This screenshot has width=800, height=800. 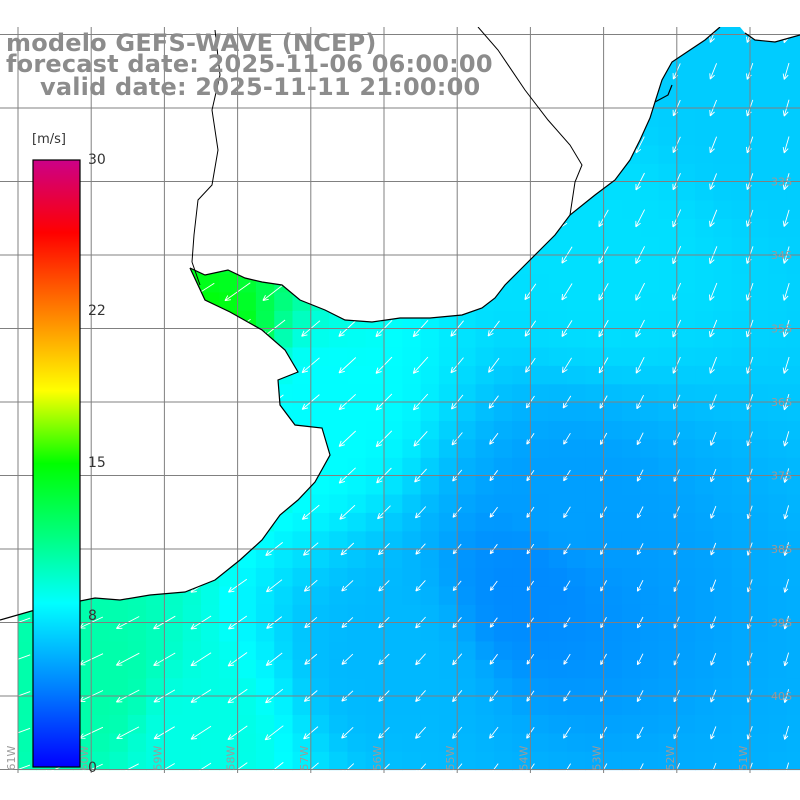 I want to click on longitude-label: 60W, so click(x=84, y=757).